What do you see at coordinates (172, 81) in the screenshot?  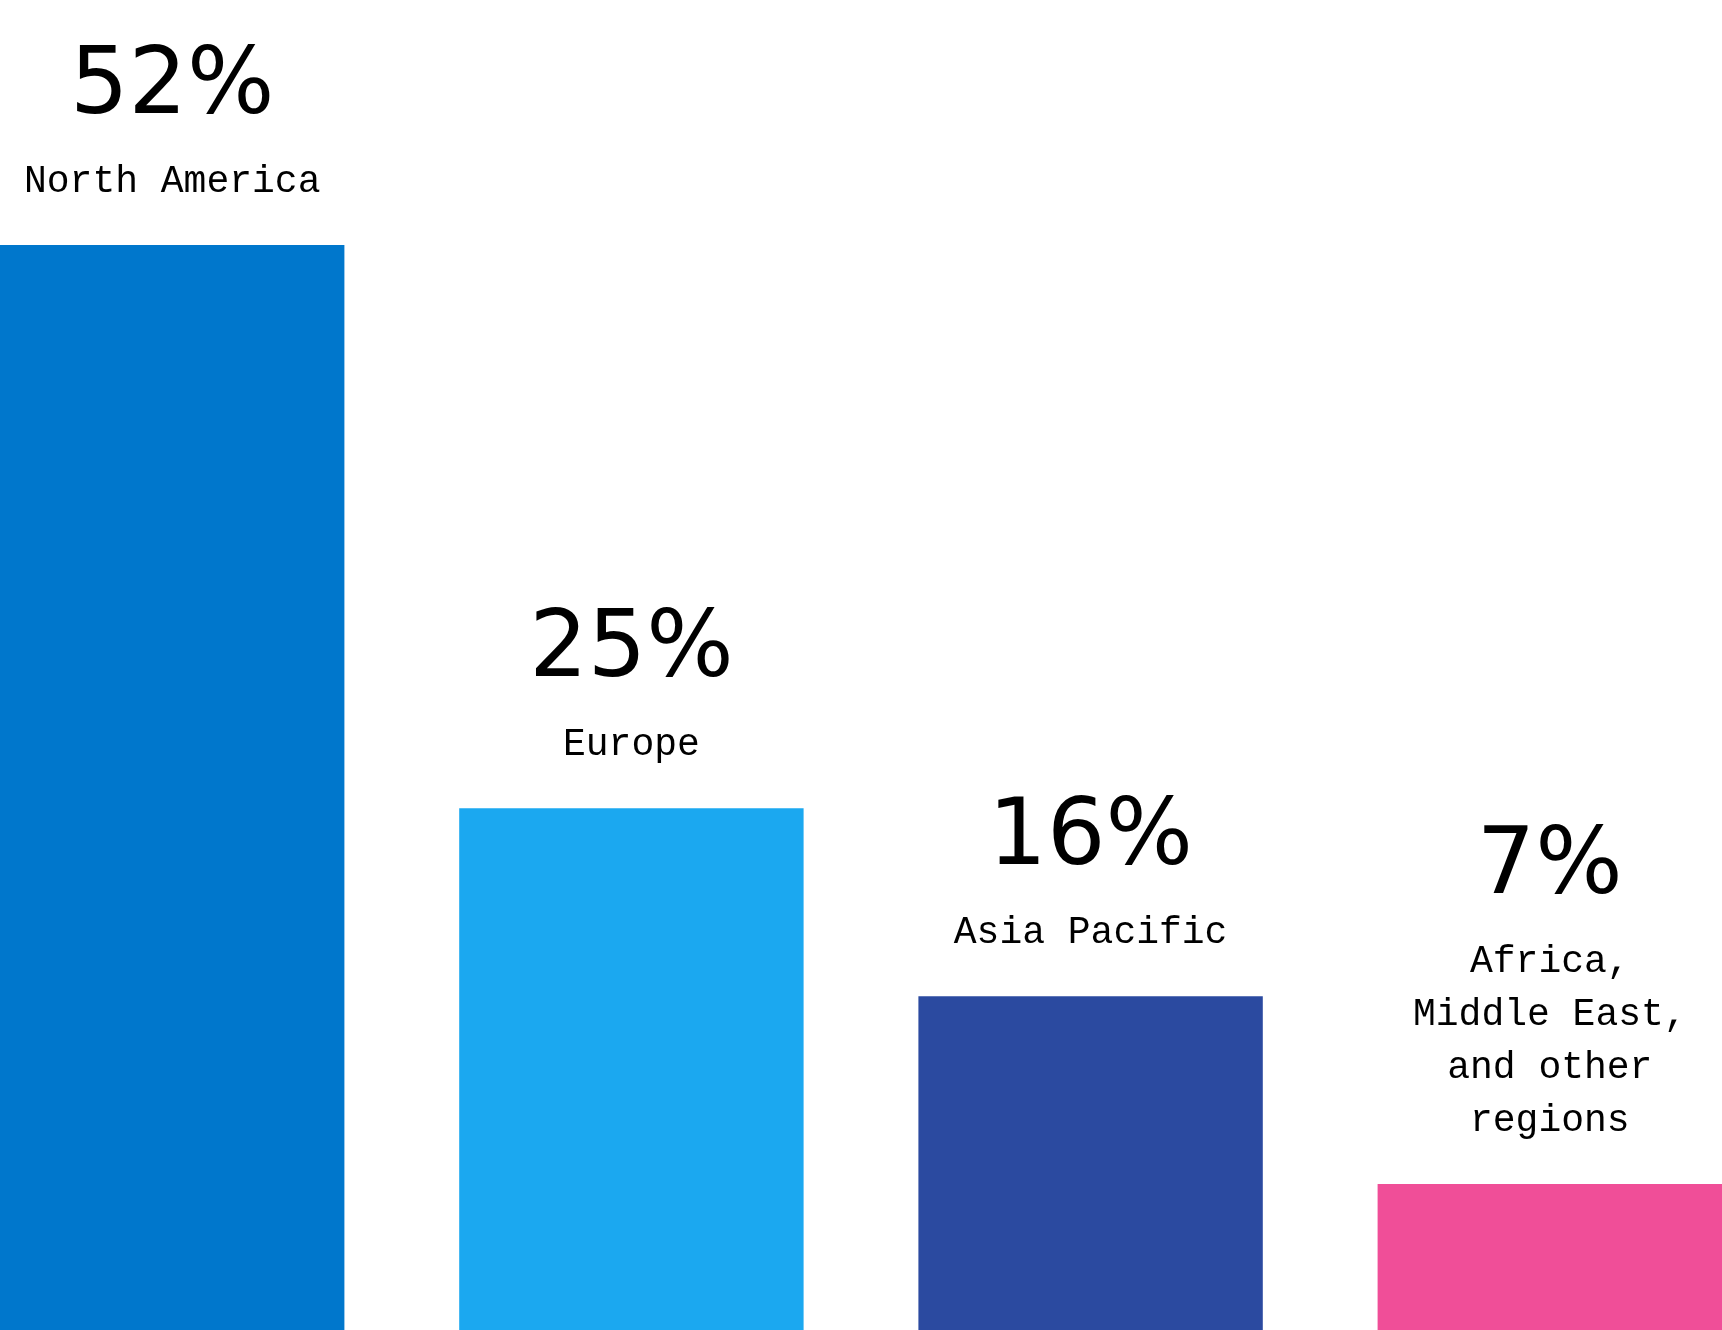 I see `data-label: 52%` at bounding box center [172, 81].